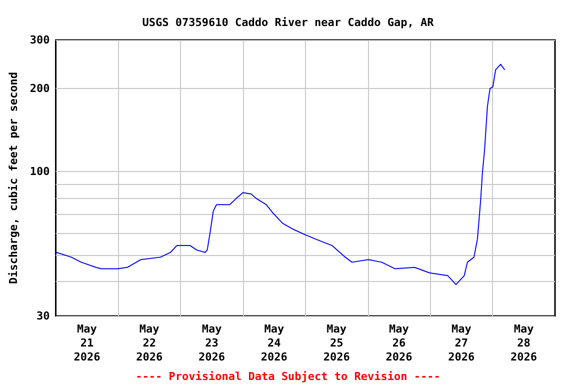  What do you see at coordinates (274, 343) in the screenshot?
I see `x-tick-label: May 24 2026` at bounding box center [274, 343].